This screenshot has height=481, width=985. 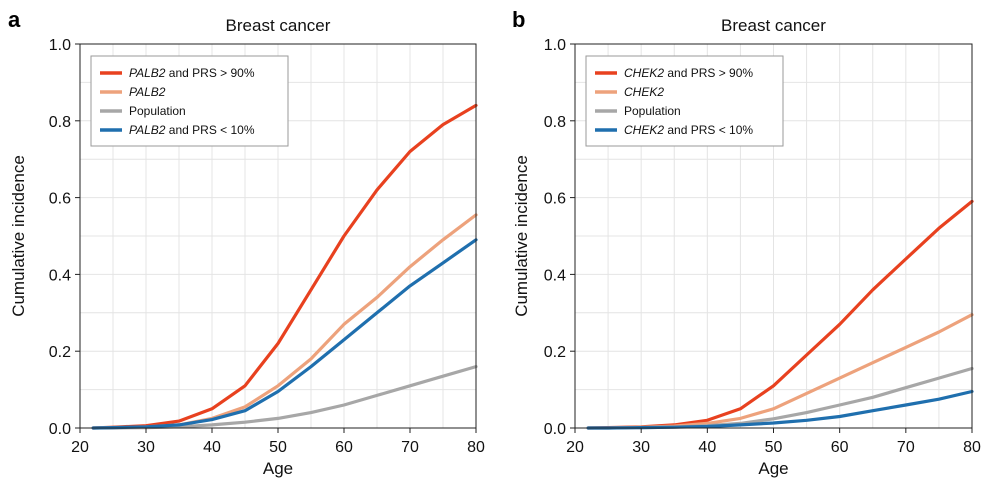 I want to click on legend-label: CHEK2 and PRS > 90%, so click(x=688, y=73).